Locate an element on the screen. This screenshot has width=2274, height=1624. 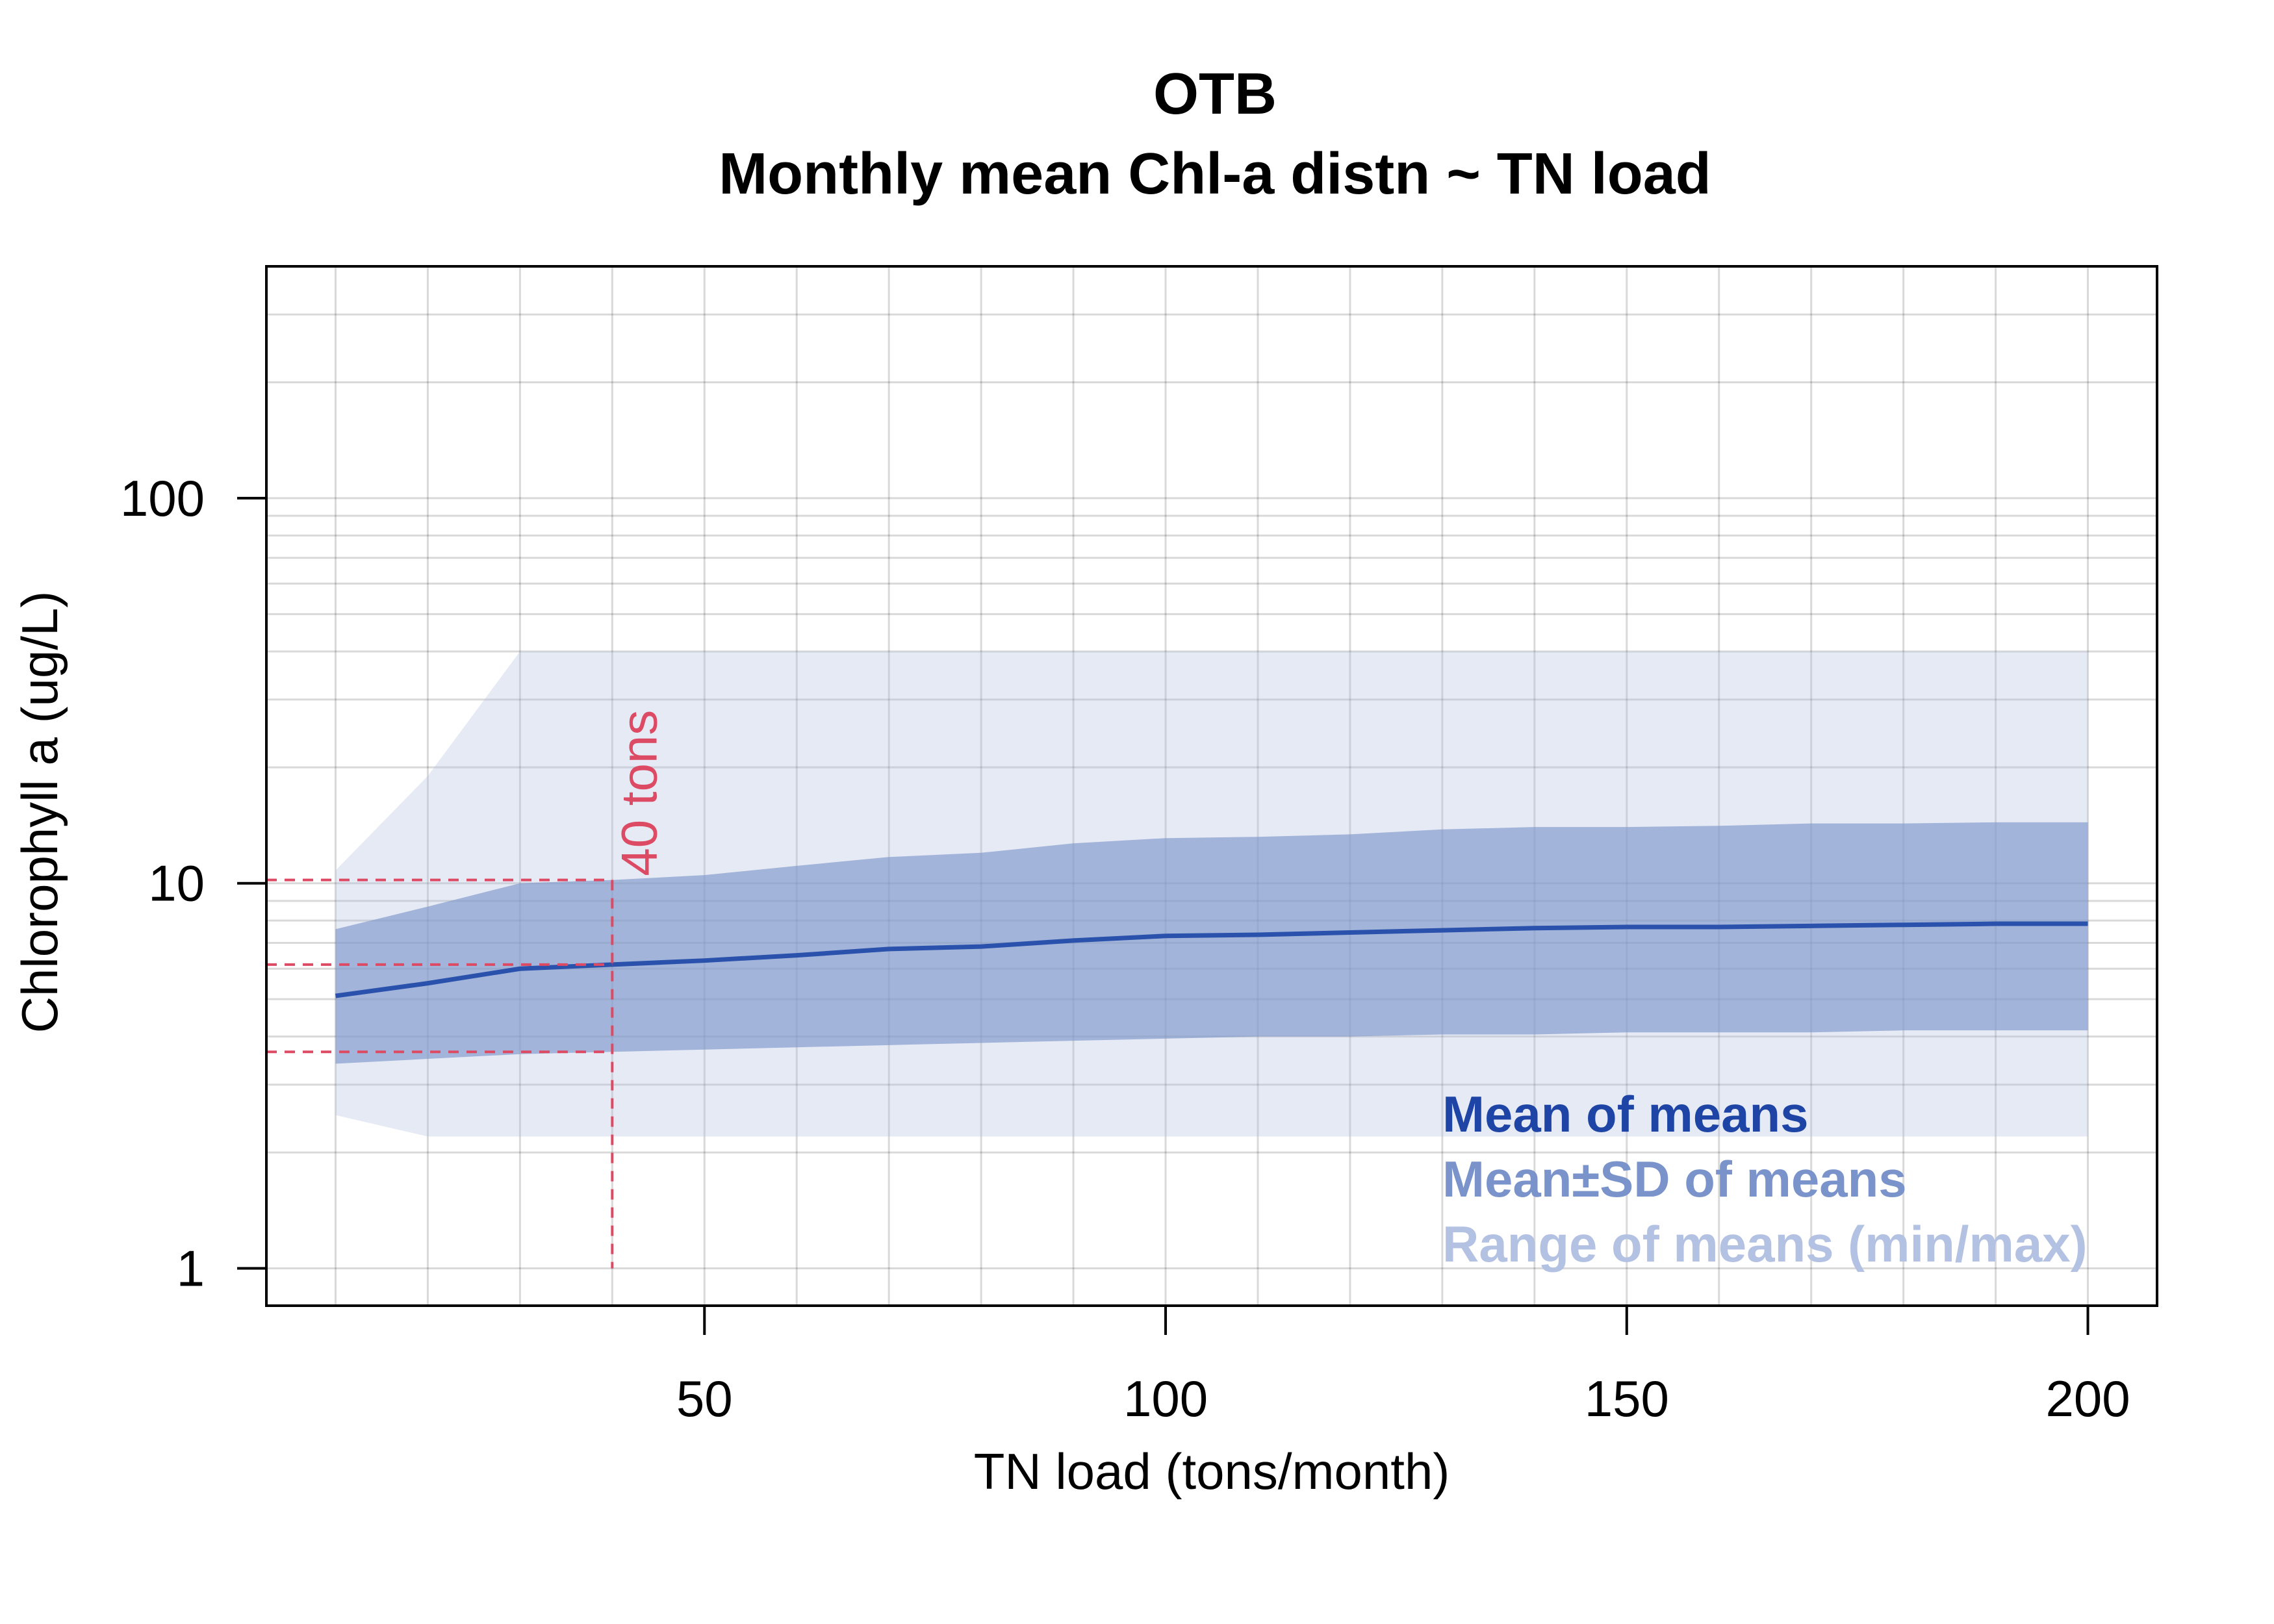
chart-title: OTB is located at coordinates (1215, 94).